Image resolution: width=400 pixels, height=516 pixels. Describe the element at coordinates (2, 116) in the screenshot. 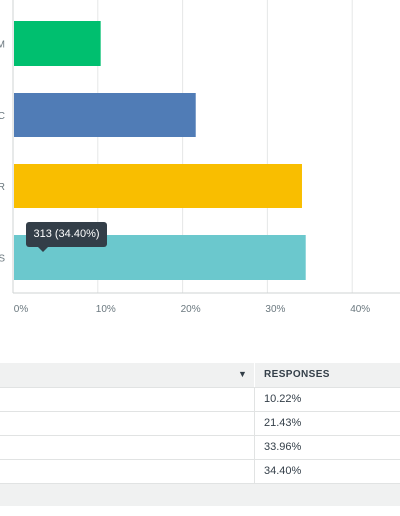

I see `category-label: C` at that location.